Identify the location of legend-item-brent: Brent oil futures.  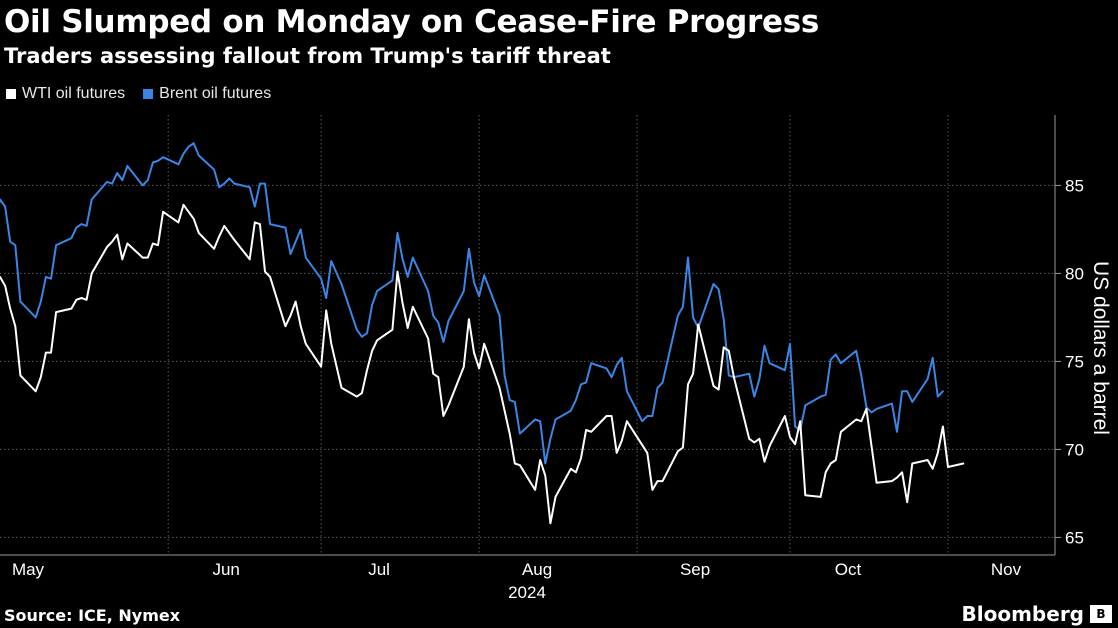
(207, 94).